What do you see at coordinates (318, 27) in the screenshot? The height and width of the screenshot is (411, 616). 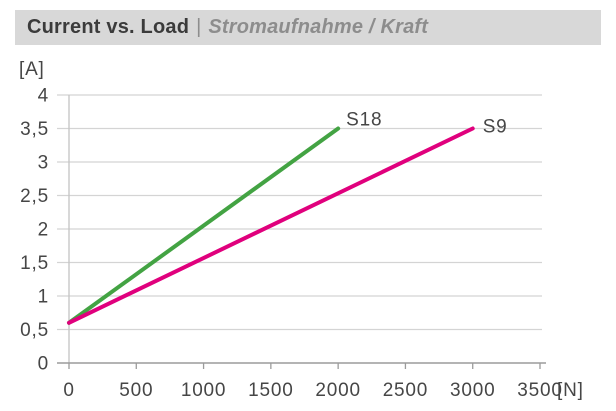 I see `chart-title-secondary: Stromaufnahme / Kraft` at bounding box center [318, 27].